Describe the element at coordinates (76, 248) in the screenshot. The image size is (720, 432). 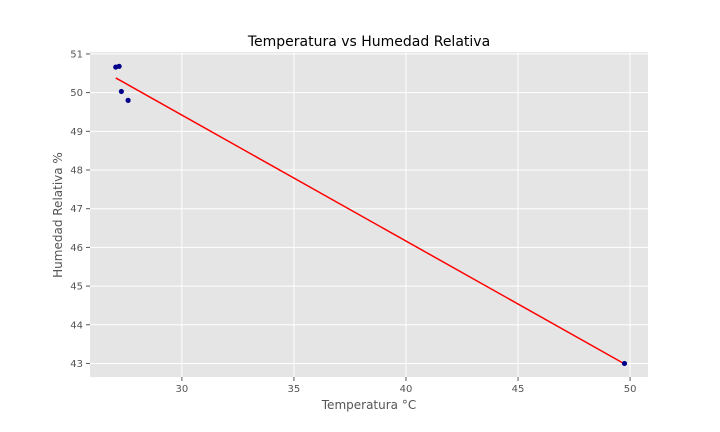
I see `y-tick-label: 46` at that location.